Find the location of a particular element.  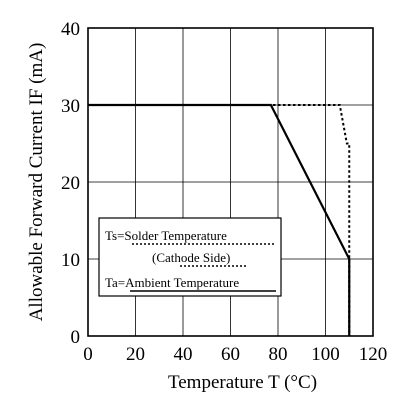

legend-entry-solder-line2: (Cathode Side) is located at coordinates (191, 257).